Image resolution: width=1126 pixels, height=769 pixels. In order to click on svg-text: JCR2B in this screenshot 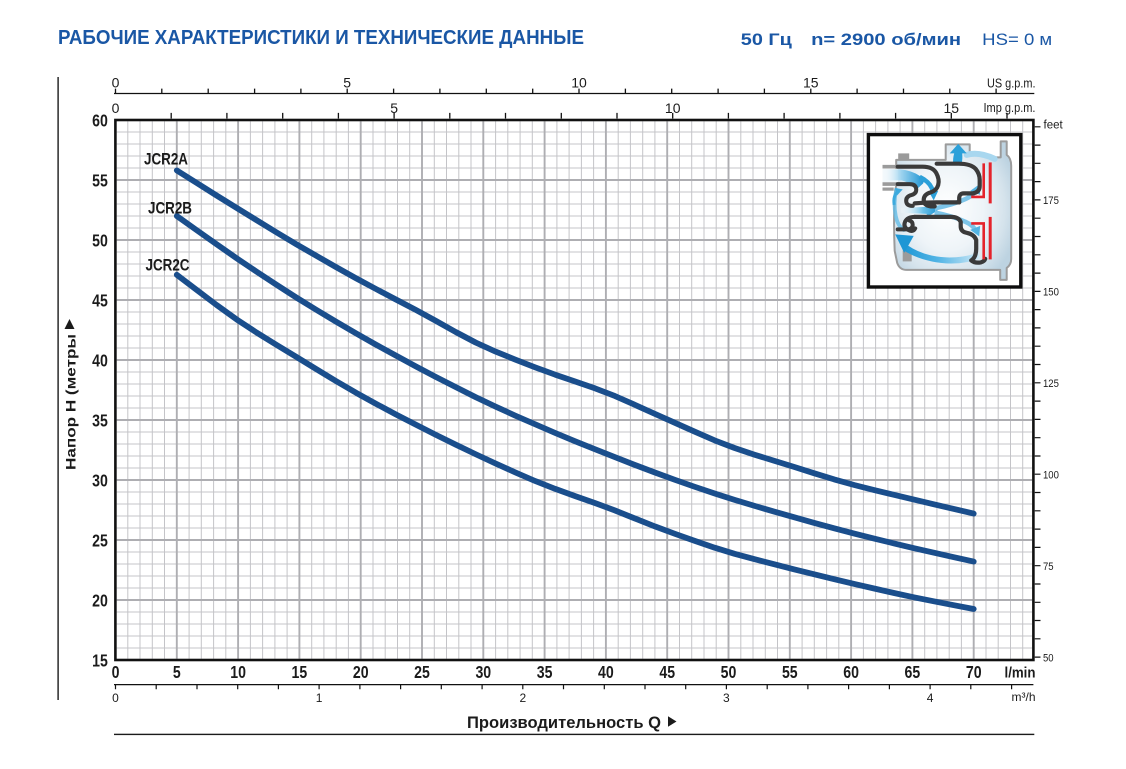, I will do `click(170, 208)`.